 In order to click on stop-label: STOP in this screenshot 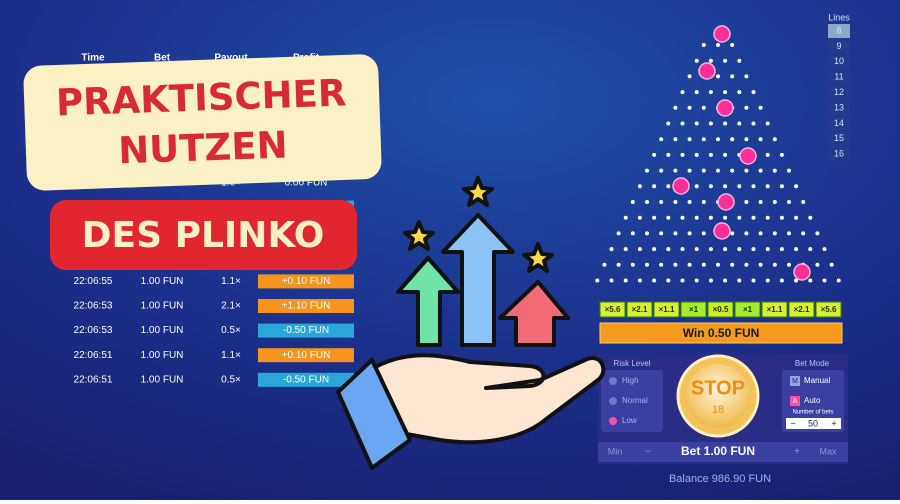, I will do `click(718, 388)`.